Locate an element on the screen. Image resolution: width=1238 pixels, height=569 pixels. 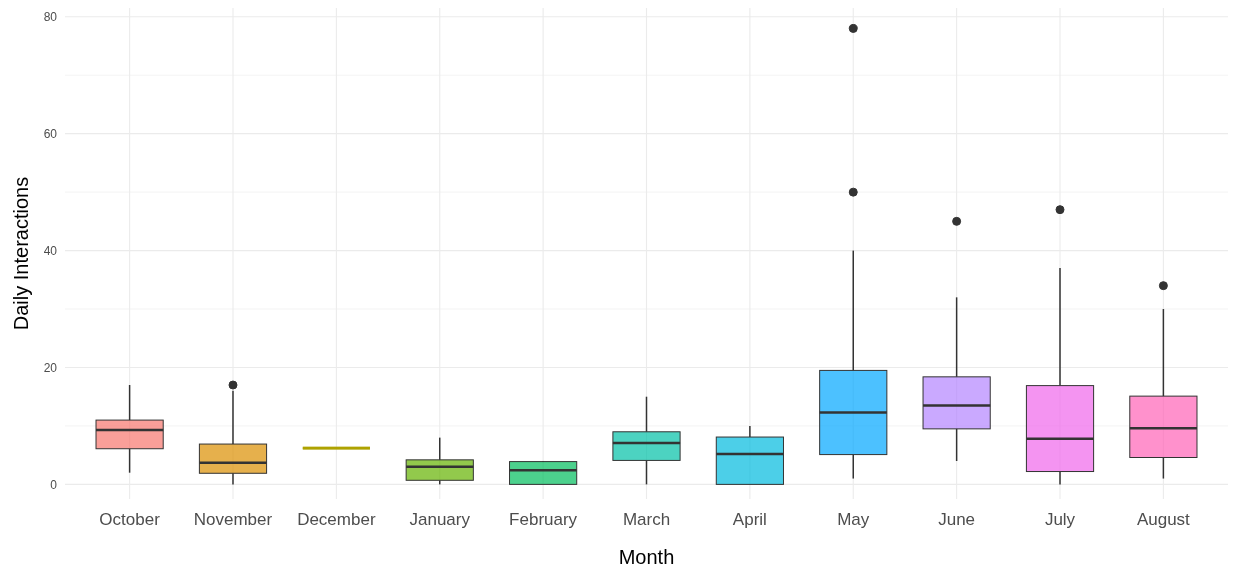
x-tick-label: May is located at coordinates (853, 519).